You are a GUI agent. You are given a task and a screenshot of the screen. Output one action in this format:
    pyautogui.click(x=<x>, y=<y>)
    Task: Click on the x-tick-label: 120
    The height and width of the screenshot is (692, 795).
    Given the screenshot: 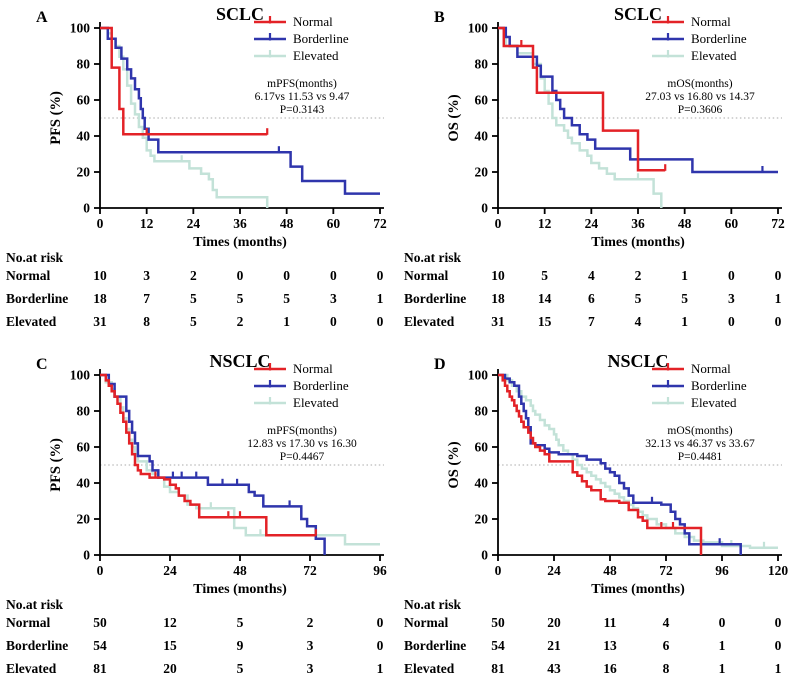 What is the action you would take?
    pyautogui.click(x=778, y=570)
    